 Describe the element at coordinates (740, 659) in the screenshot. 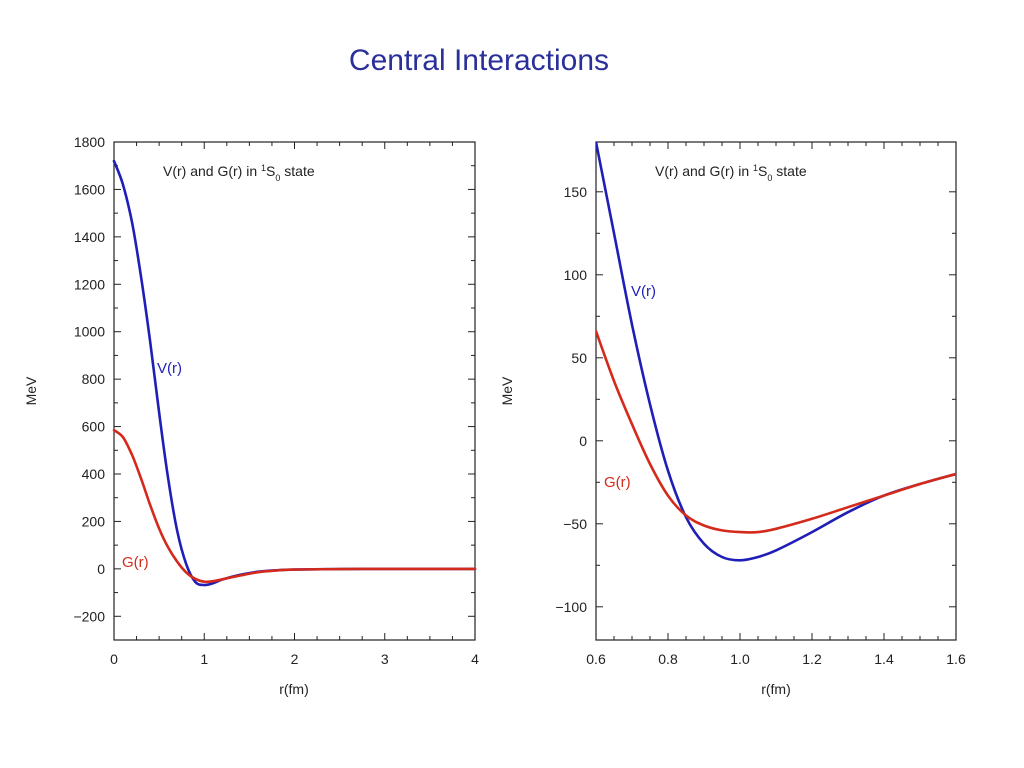

I see `x-tick-label: 1.0` at that location.